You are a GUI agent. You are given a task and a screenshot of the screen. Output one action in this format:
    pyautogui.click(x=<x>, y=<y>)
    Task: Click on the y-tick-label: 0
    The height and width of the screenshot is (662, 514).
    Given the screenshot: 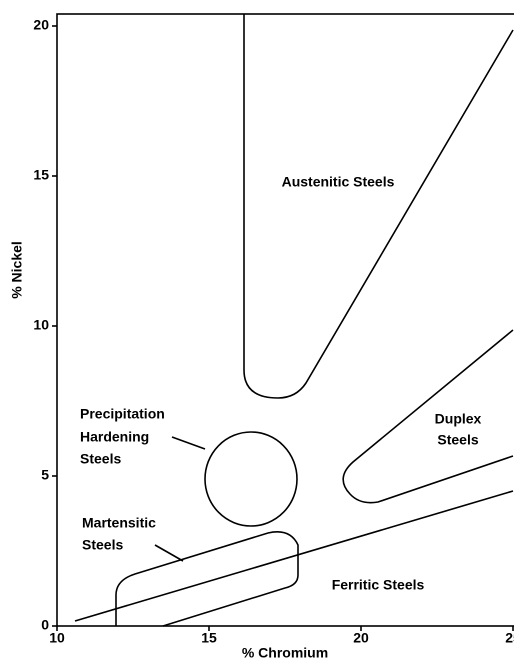 What is the action you would take?
    pyautogui.click(x=45, y=625)
    